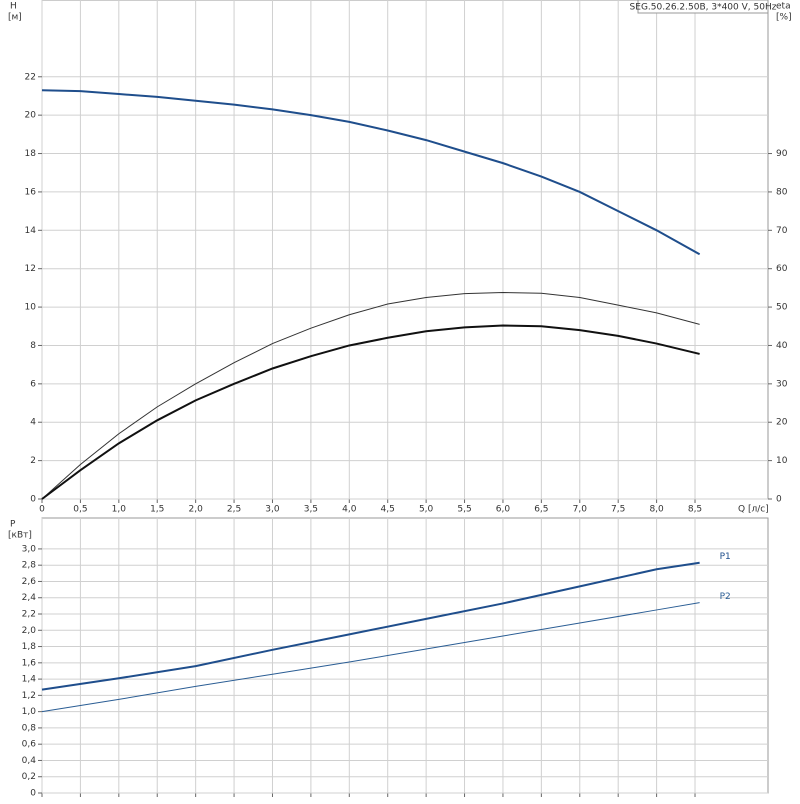 The height and width of the screenshot is (804, 800). I want to click on x-tick-label: 7,0, so click(580, 510).